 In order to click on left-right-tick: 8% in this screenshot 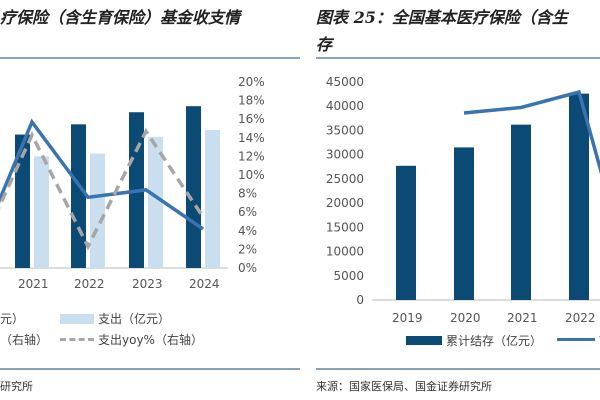, I will do `click(247, 194)`.